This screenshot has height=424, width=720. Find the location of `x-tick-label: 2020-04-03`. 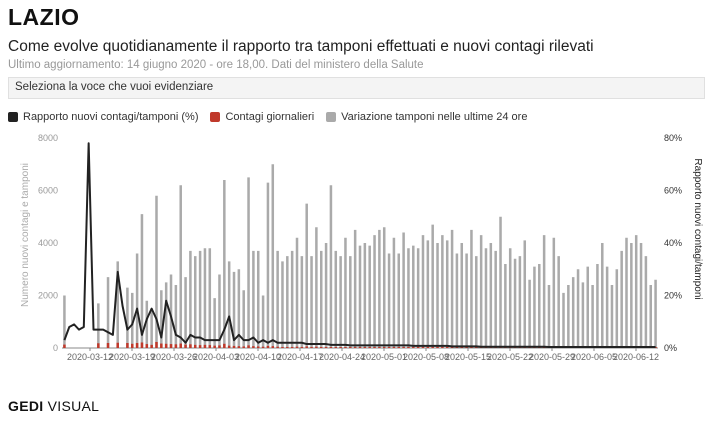

x-tick-label: 2020-04-03 is located at coordinates (216, 357).